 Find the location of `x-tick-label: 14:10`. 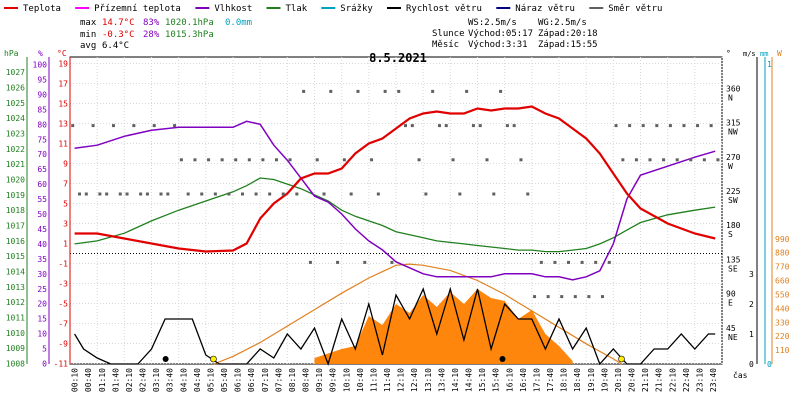

x-tick-label: 14:10 is located at coordinates (455, 380).